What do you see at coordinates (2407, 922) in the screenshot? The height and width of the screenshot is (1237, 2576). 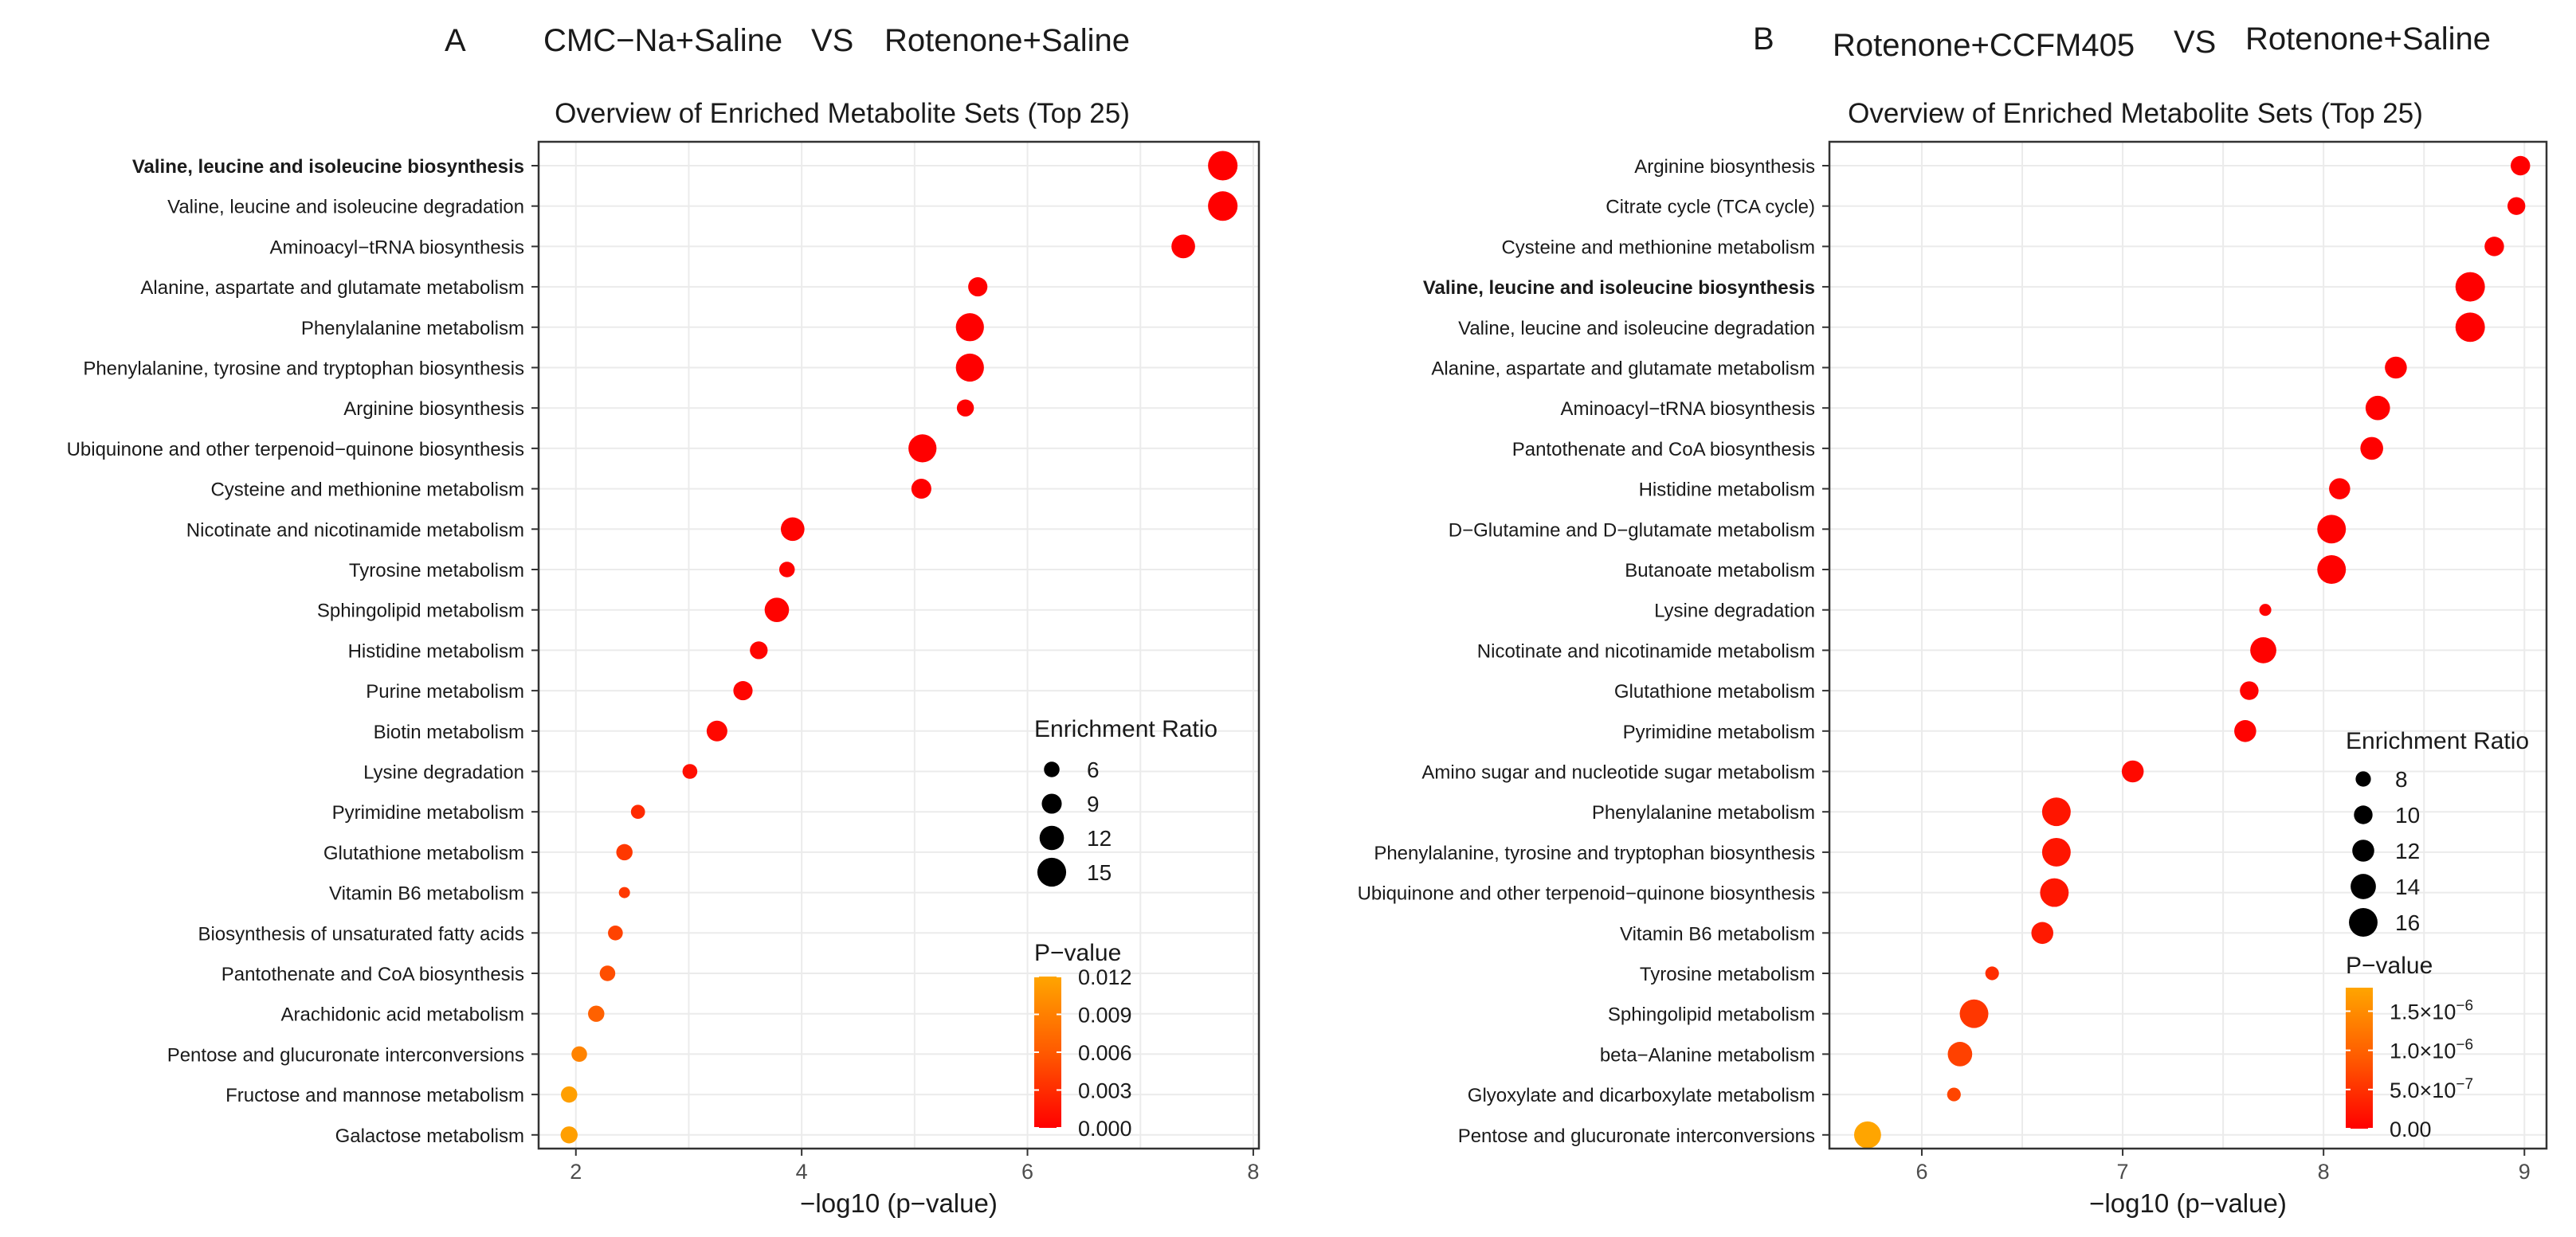 I see `size-legend-label: 16` at bounding box center [2407, 922].